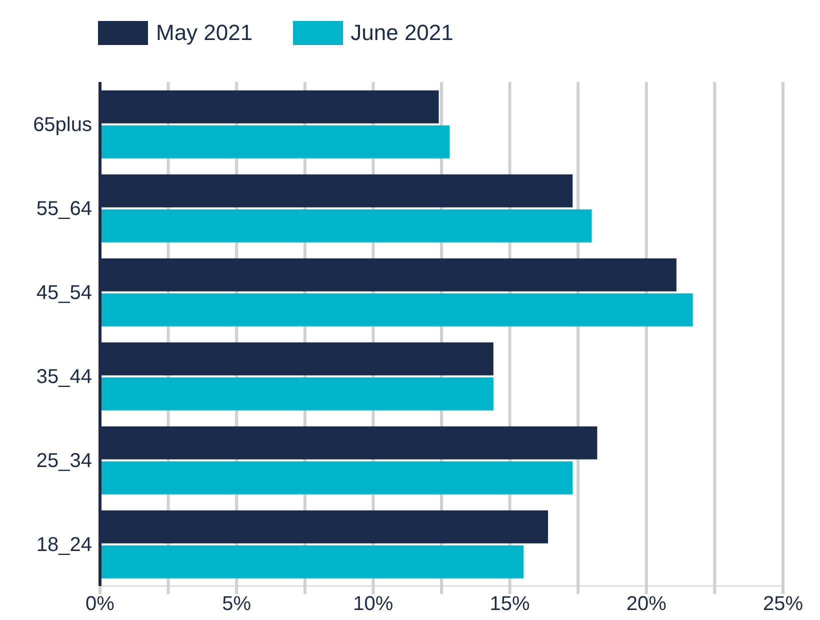 Image resolution: width=820 pixels, height=620 pixels. I want to click on x-tick-label: 15%, so click(510, 604).